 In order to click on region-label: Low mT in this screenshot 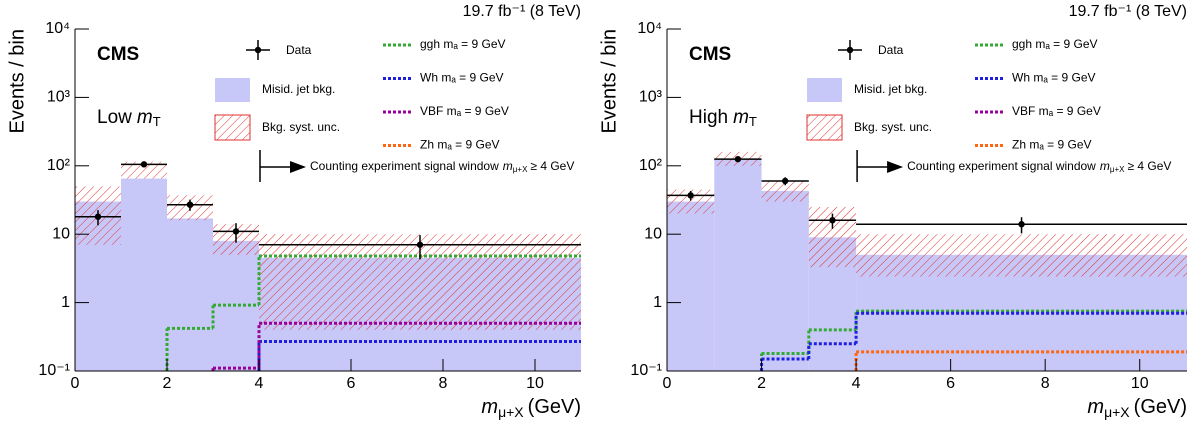, I will do `click(129, 118)`.